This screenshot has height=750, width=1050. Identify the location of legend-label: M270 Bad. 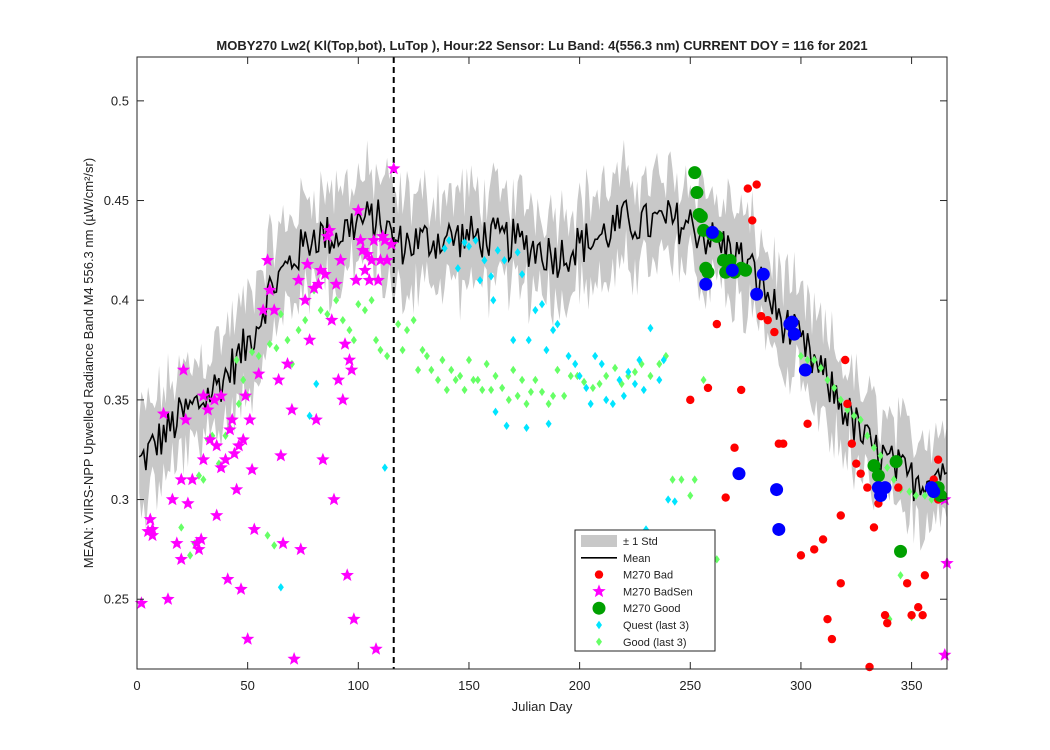
(648, 576).